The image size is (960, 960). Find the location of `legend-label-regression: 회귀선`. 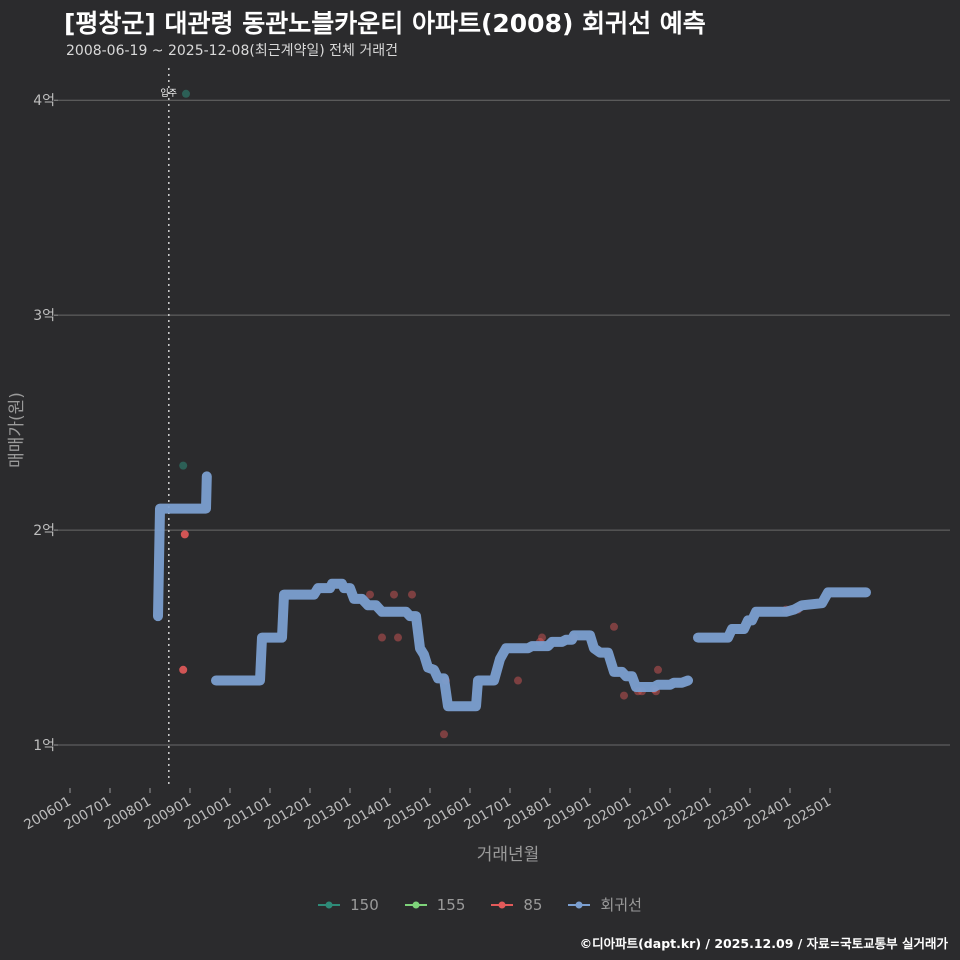

legend-label-regression: 회귀선 is located at coordinates (621, 905).